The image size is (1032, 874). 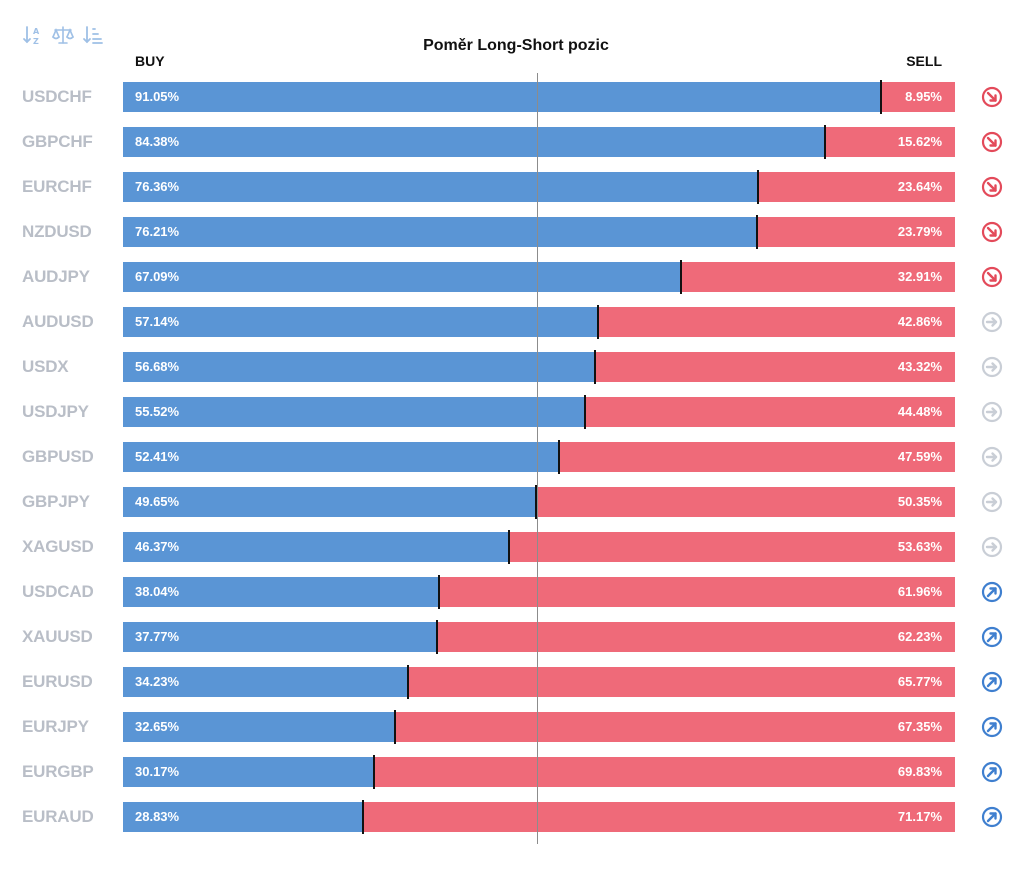 What do you see at coordinates (919, 726) in the screenshot?
I see `sell-percent: 67.35%` at bounding box center [919, 726].